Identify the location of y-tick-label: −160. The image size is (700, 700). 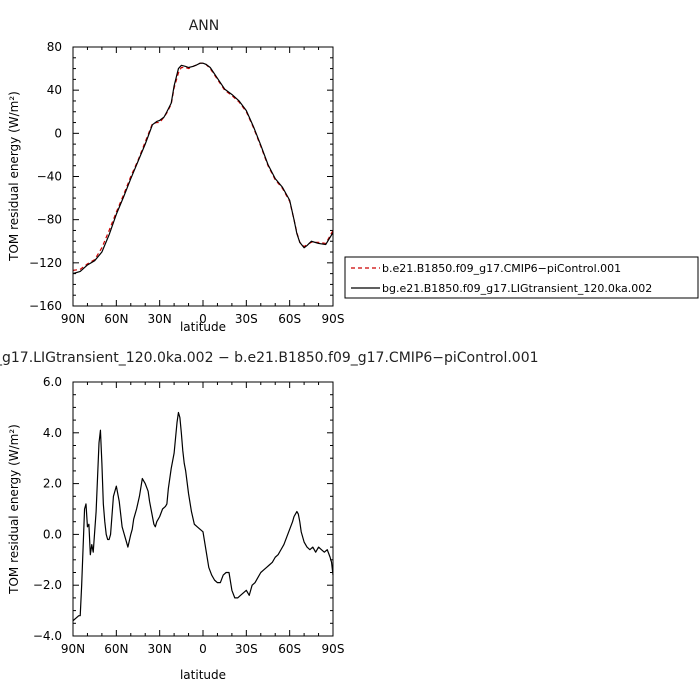
(45, 306).